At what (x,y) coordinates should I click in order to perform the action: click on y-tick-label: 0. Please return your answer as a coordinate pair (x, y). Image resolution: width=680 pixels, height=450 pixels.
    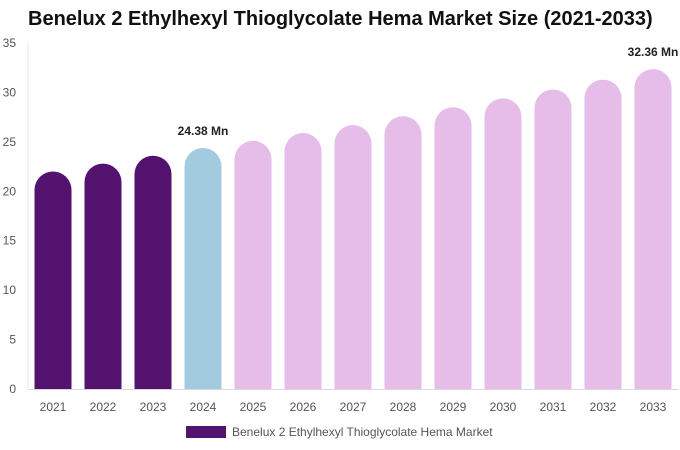
    Looking at the image, I should click on (12, 389).